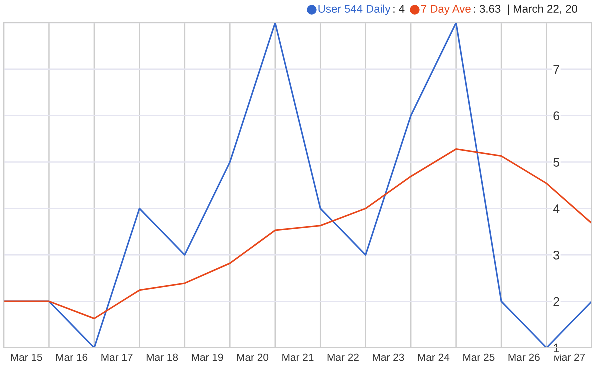  Describe the element at coordinates (556, 209) in the screenshot. I see `y-tick-label: 4` at that location.